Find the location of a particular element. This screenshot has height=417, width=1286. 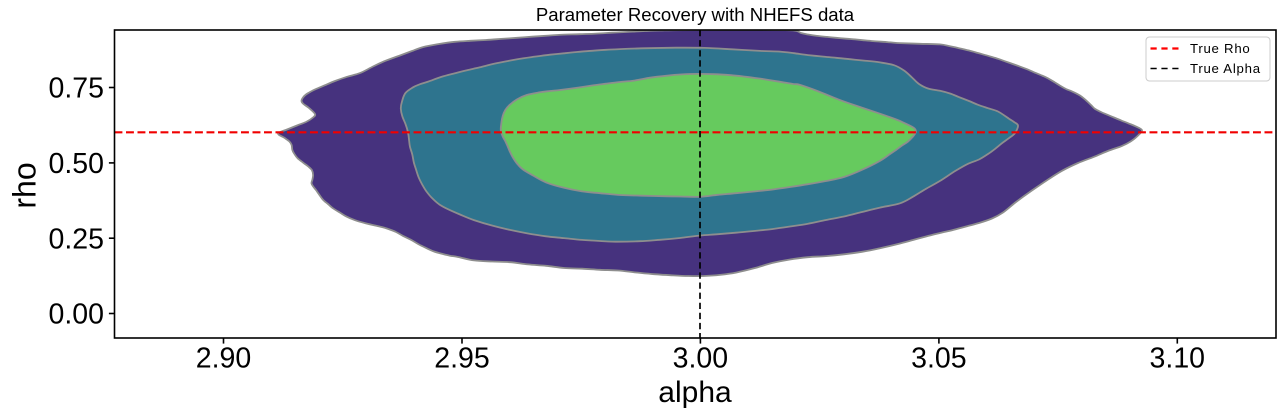

svg-text:Parameter Recovery with NHEFS: Parameter Recovery with NHEFS data is located at coordinates (695, 14).